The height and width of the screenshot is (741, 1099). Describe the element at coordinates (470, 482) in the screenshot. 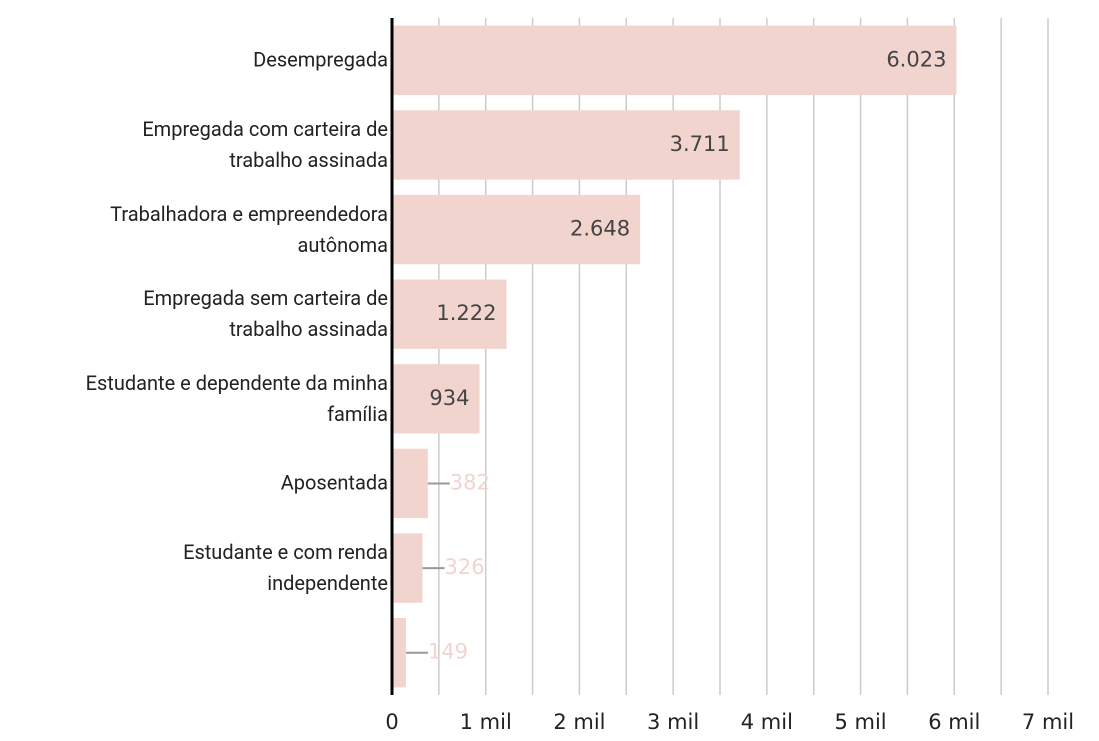

I see `value-label: 382` at that location.